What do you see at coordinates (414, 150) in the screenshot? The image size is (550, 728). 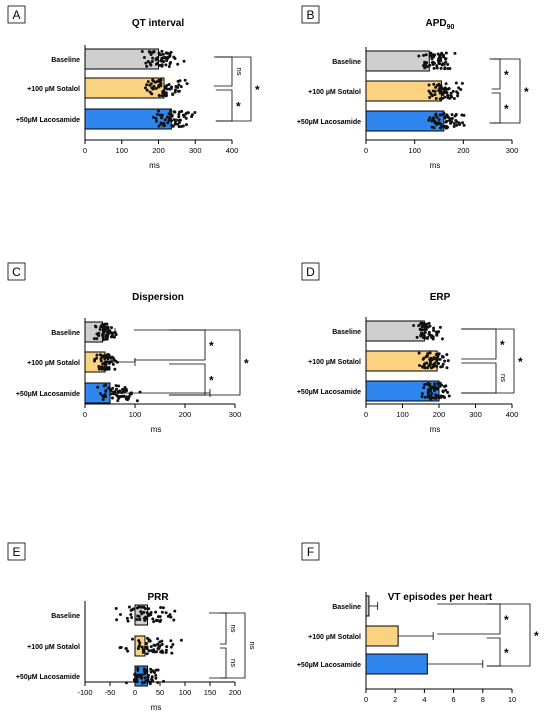 I see `x-tick-label: 100` at bounding box center [414, 150].